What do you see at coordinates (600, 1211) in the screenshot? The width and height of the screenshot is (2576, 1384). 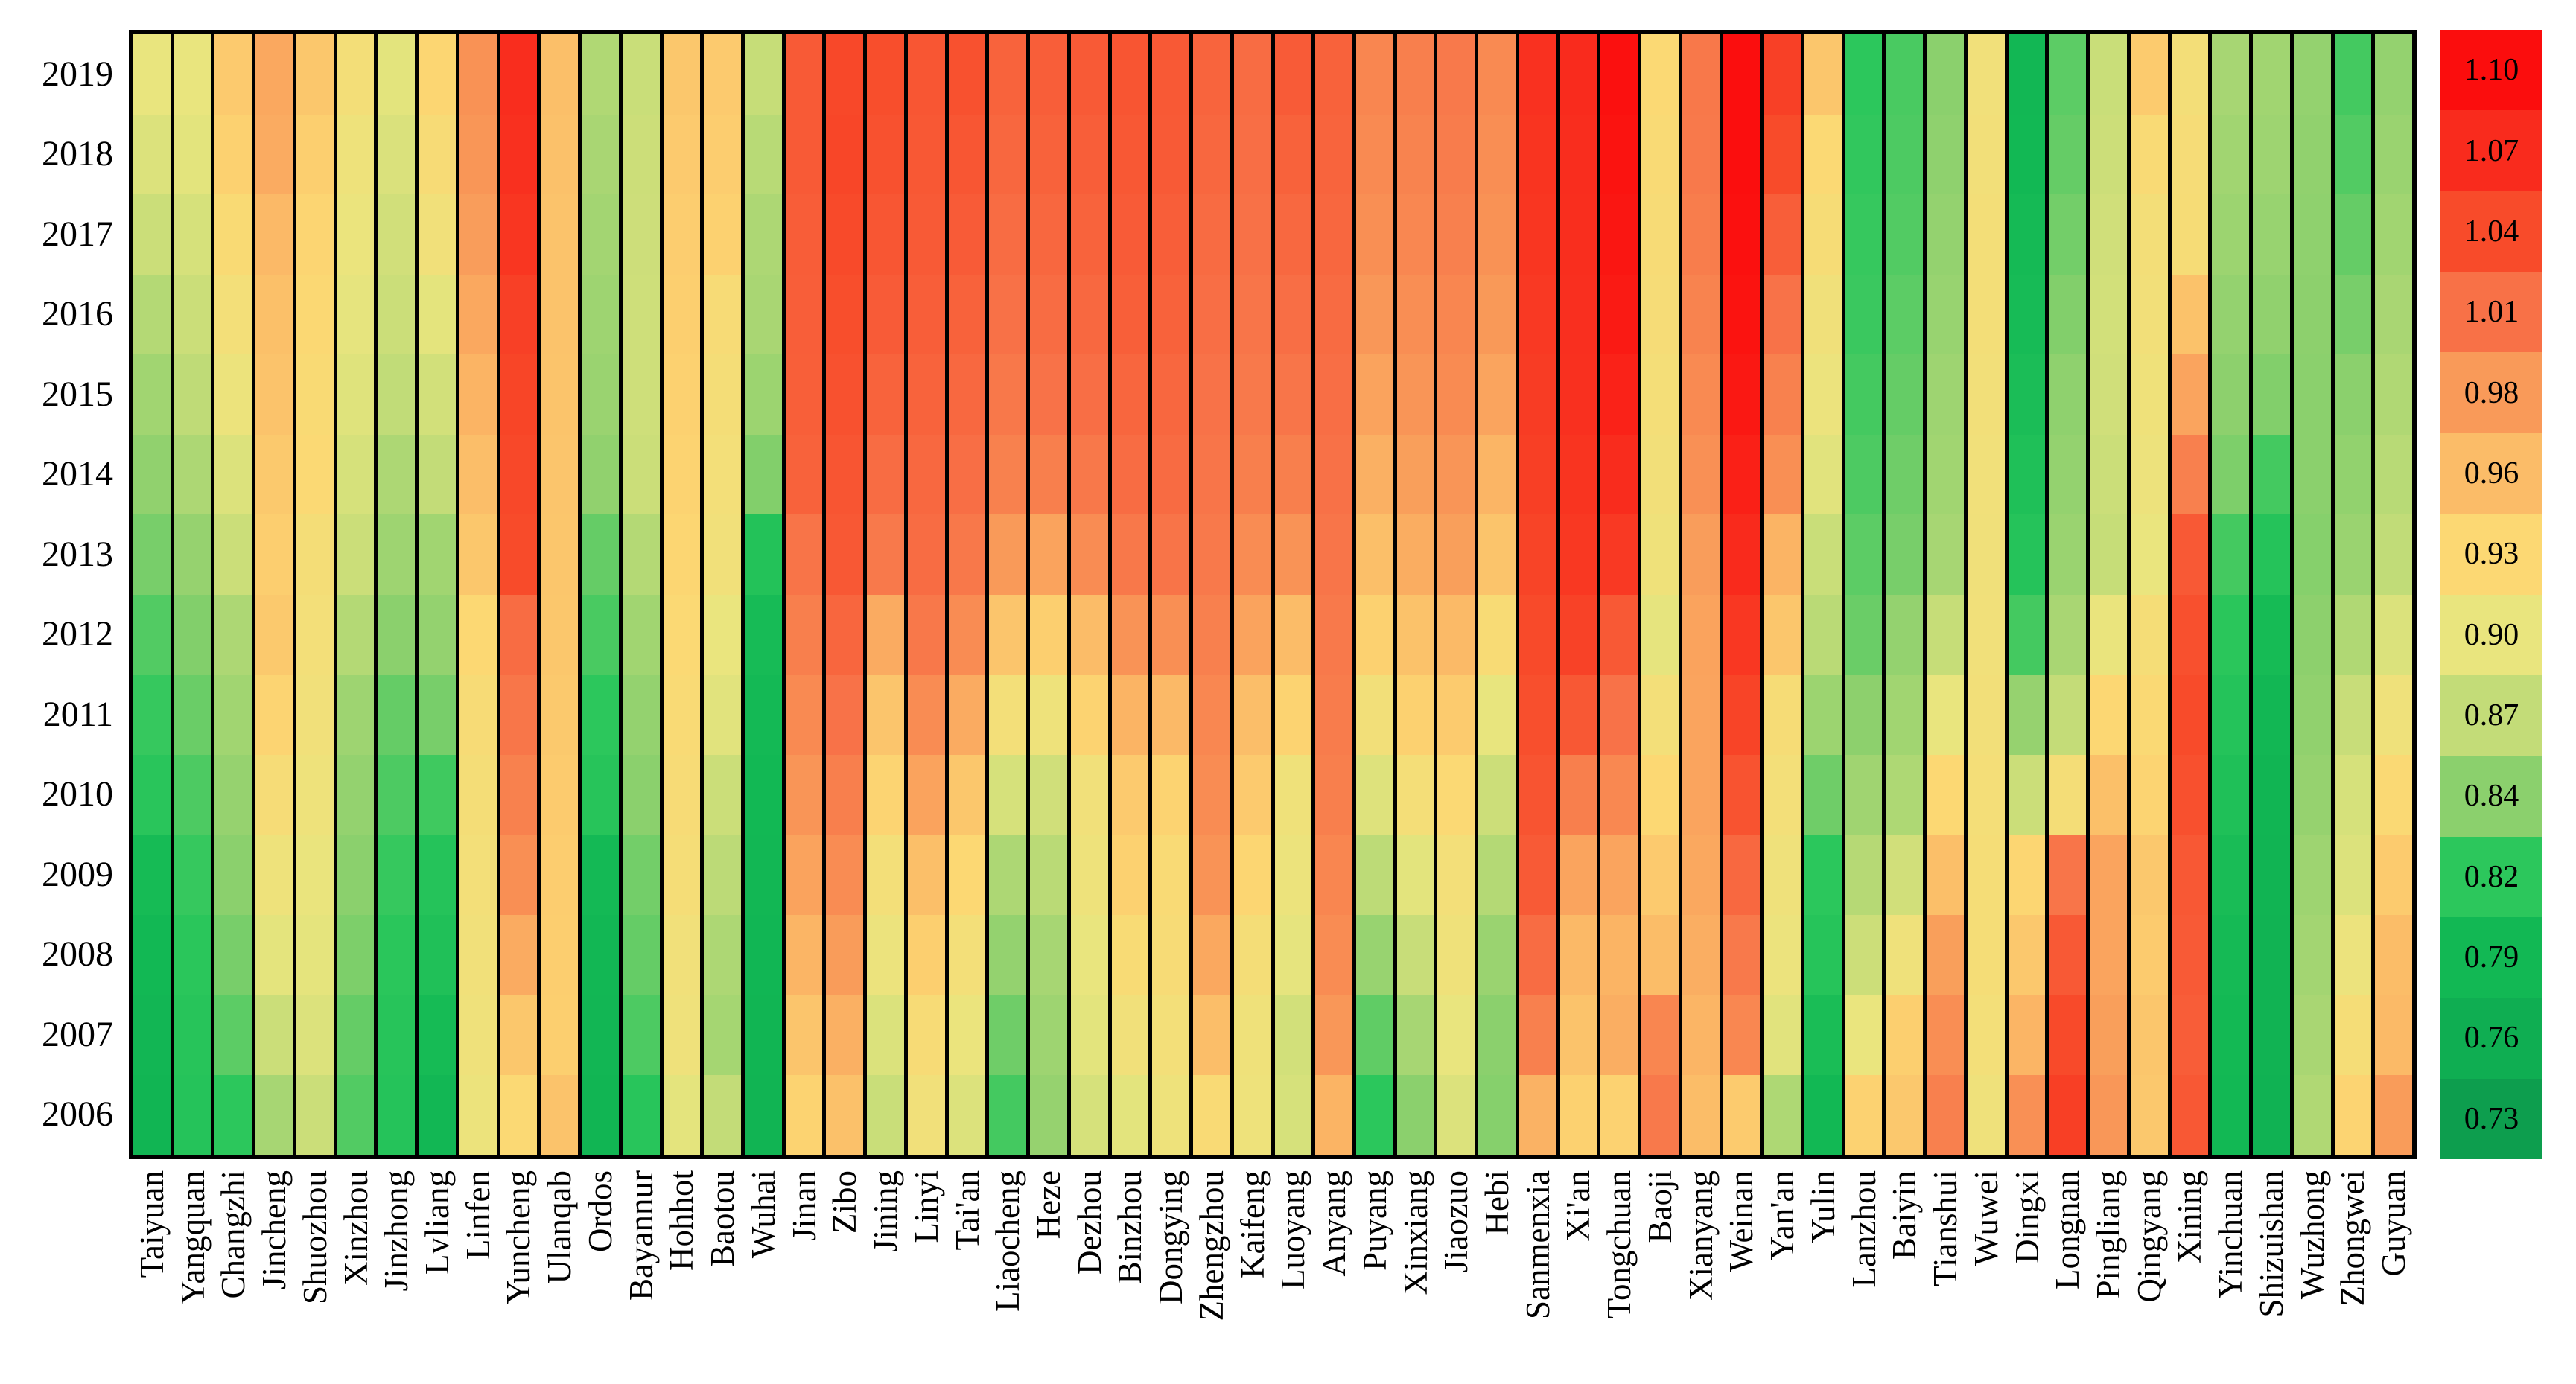 I see `x-axis-label: Ordos` at bounding box center [600, 1211].